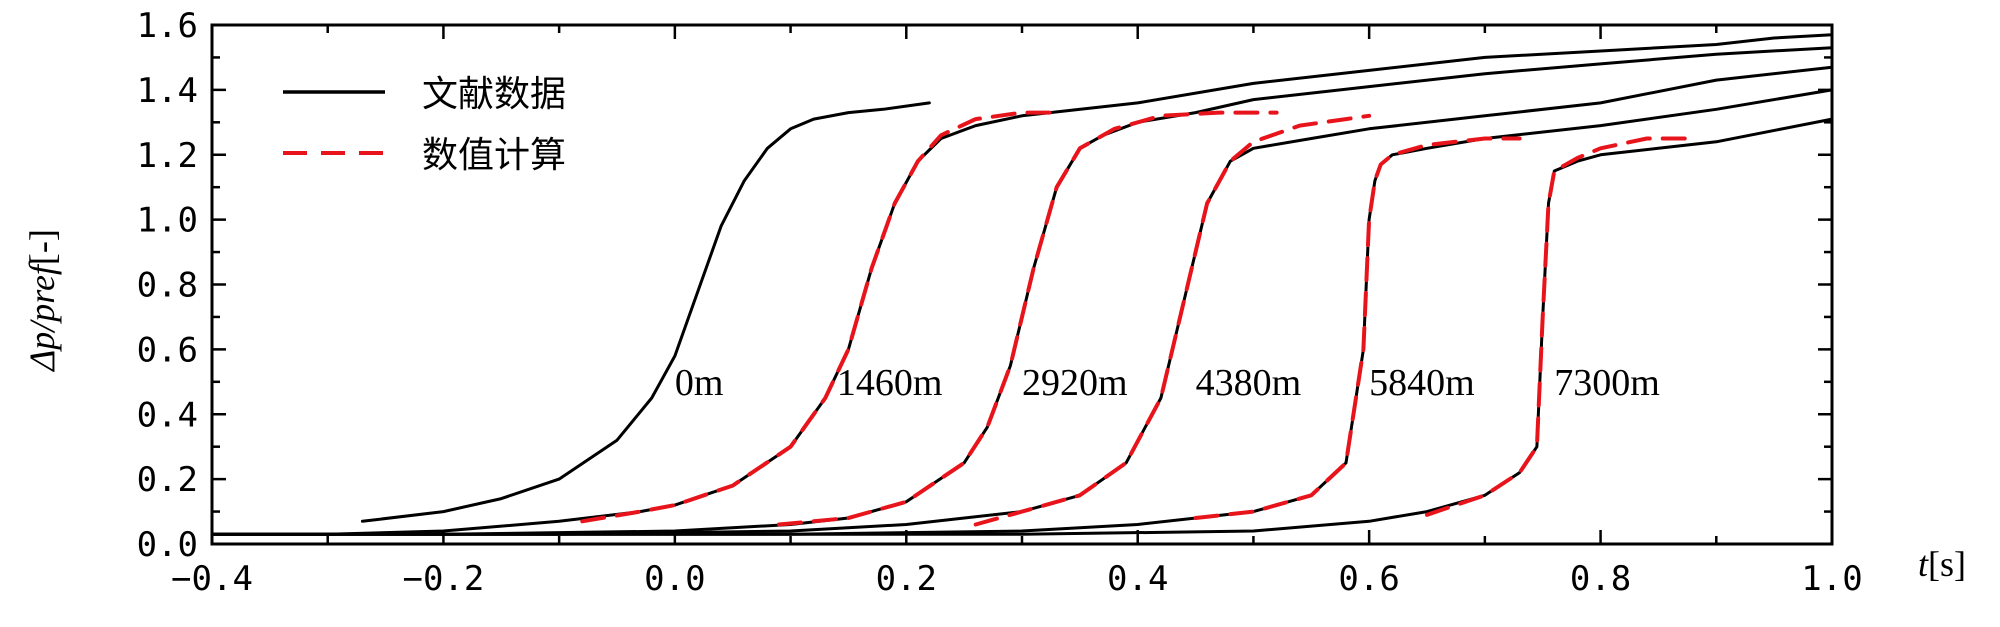  I want to click on x-tick-label: −0.2, so click(443, 579).